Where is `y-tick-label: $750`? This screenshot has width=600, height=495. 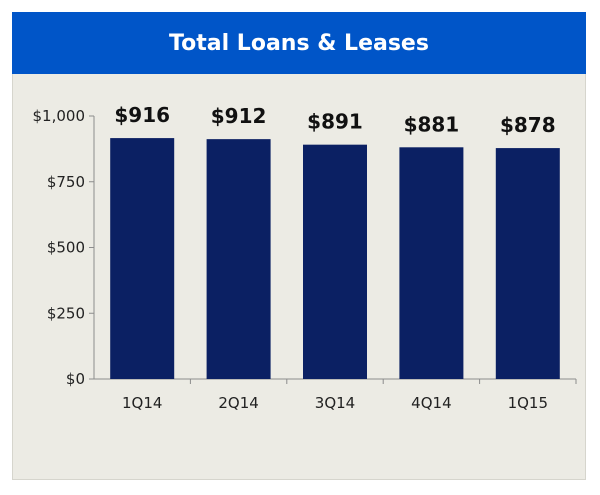
y-tick-label: $750 is located at coordinates (66, 182).